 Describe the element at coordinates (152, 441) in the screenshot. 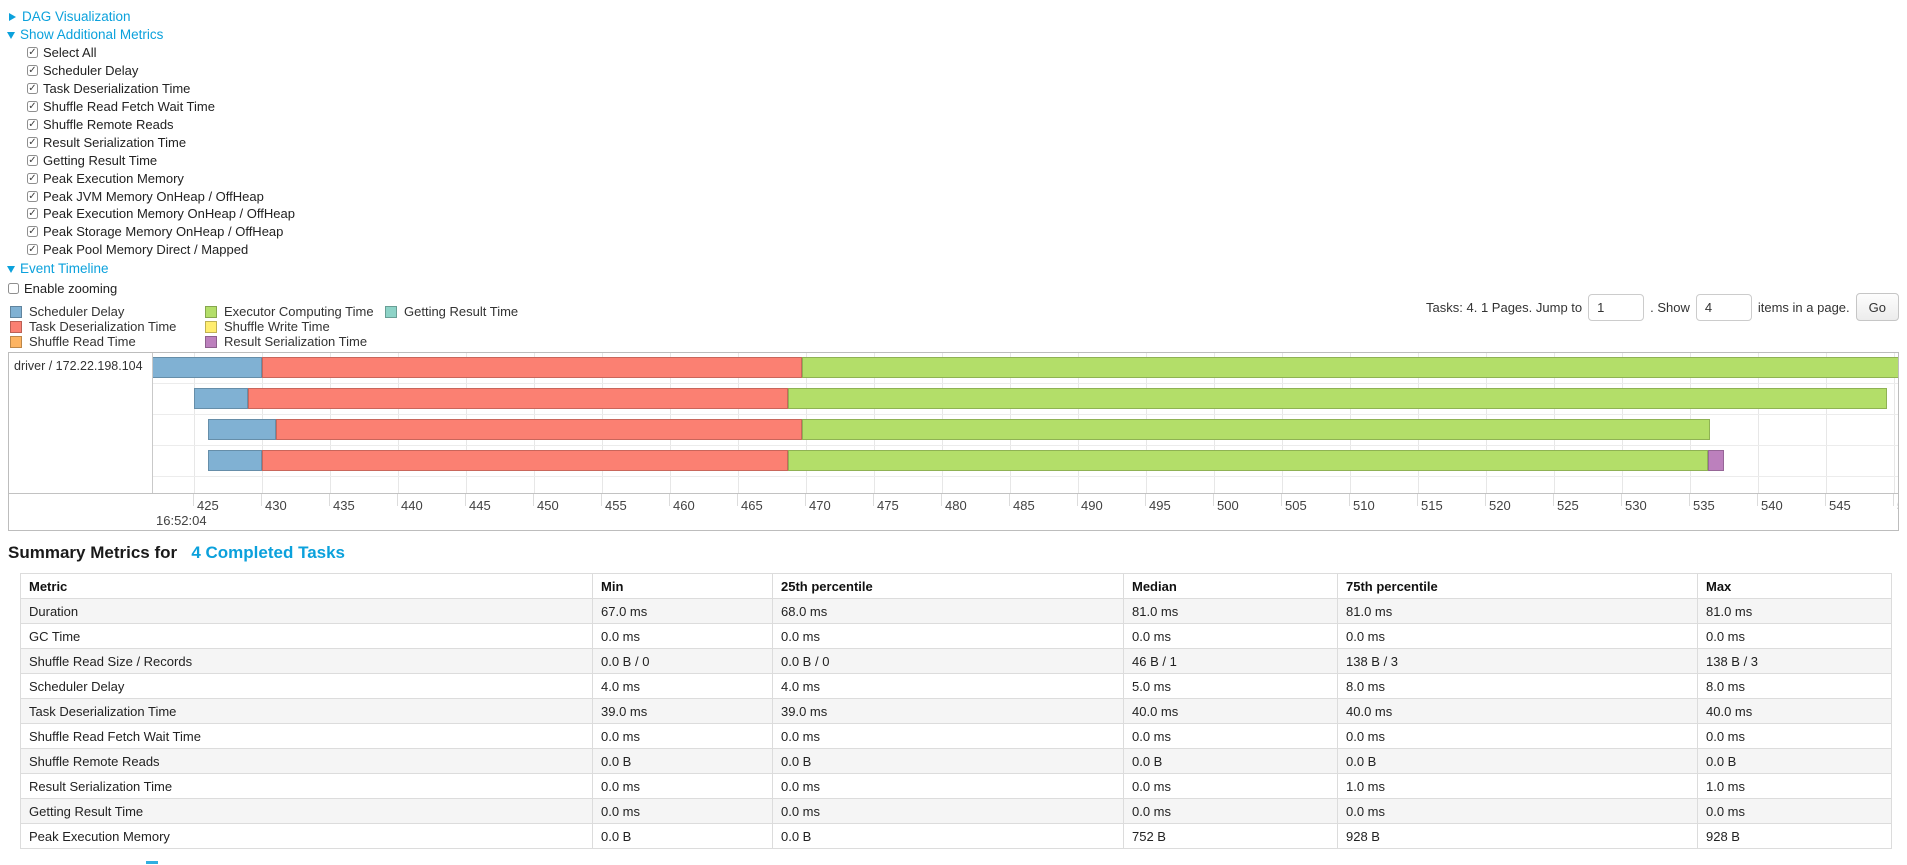

I see `timeline-label-divider` at that location.